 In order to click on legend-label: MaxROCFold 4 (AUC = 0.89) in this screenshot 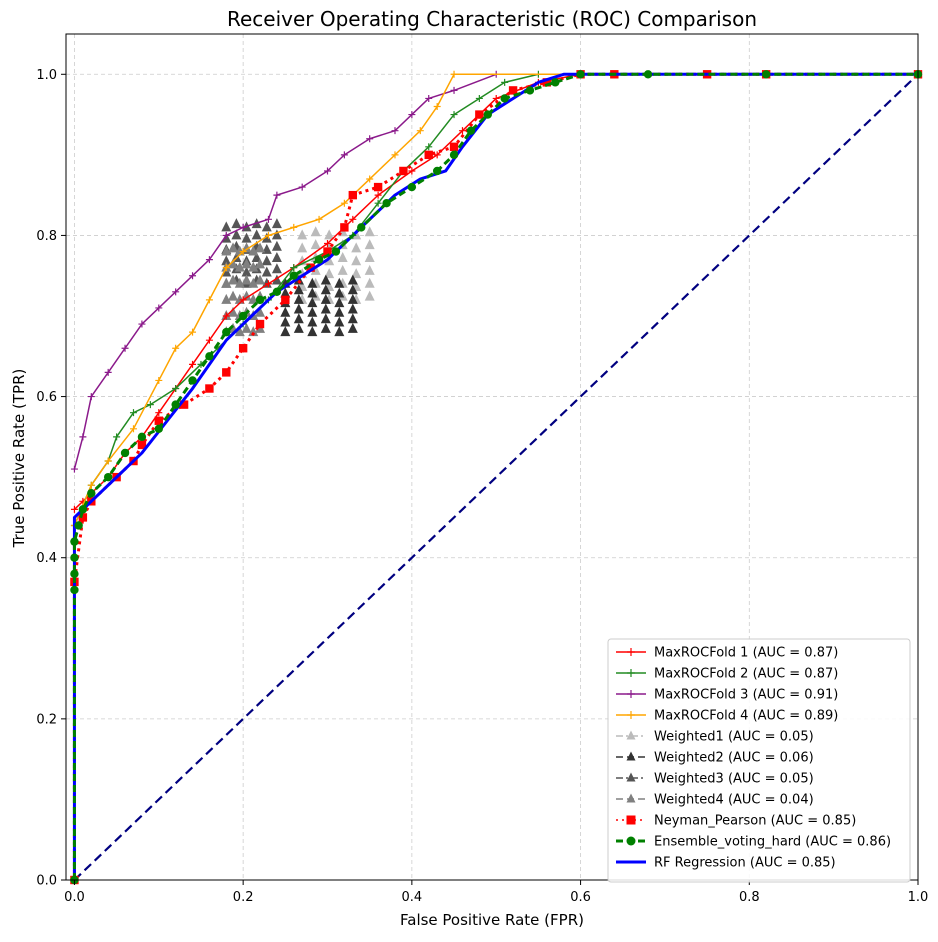, I will do `click(746, 716)`.